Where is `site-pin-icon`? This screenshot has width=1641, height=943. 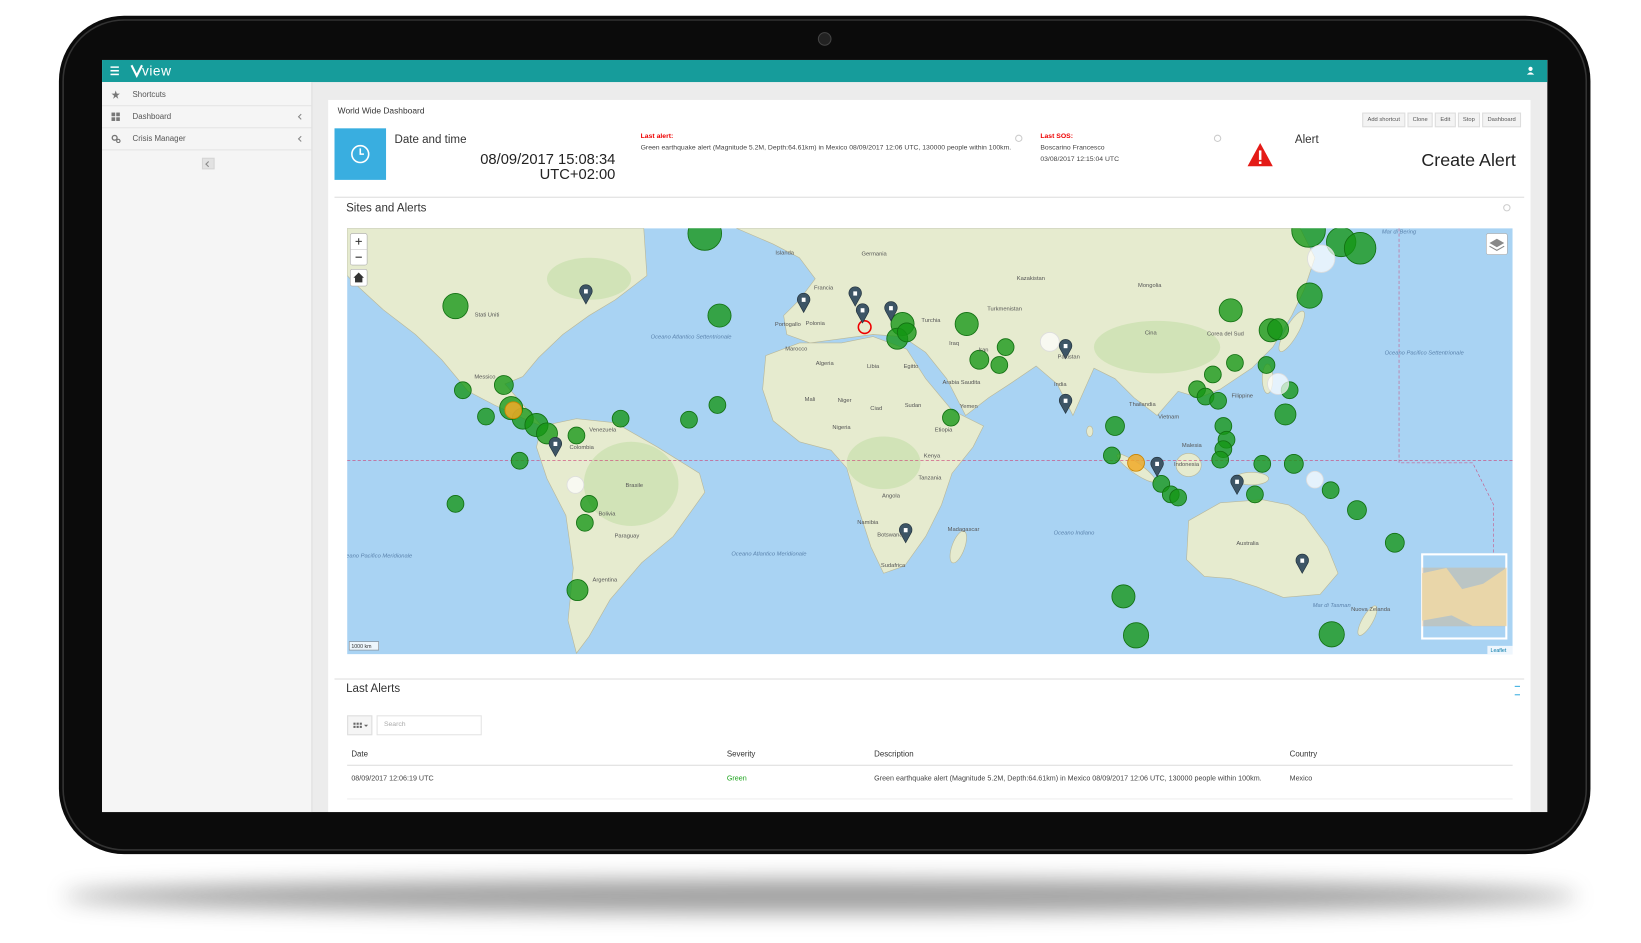 site-pin-icon is located at coordinates (855, 293).